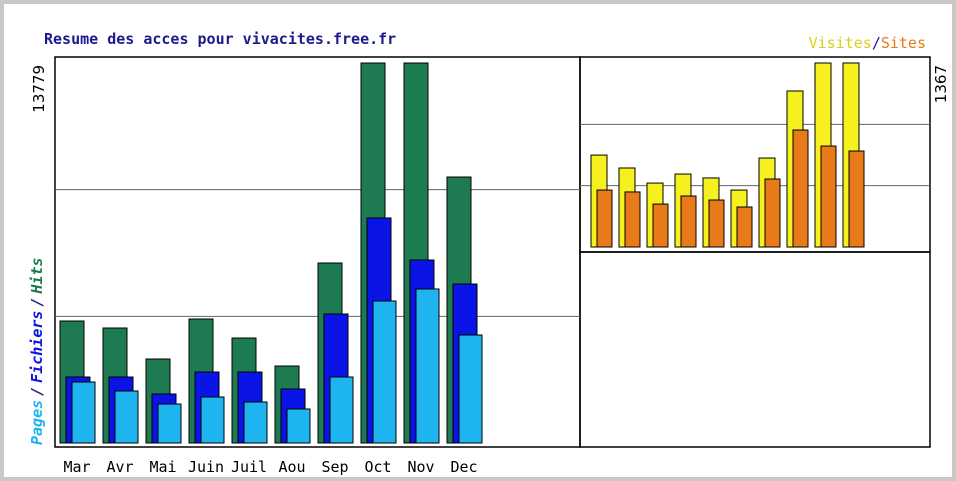  Describe the element at coordinates (377, 467) in the screenshot. I see `x-tick-label: Oct` at that location.